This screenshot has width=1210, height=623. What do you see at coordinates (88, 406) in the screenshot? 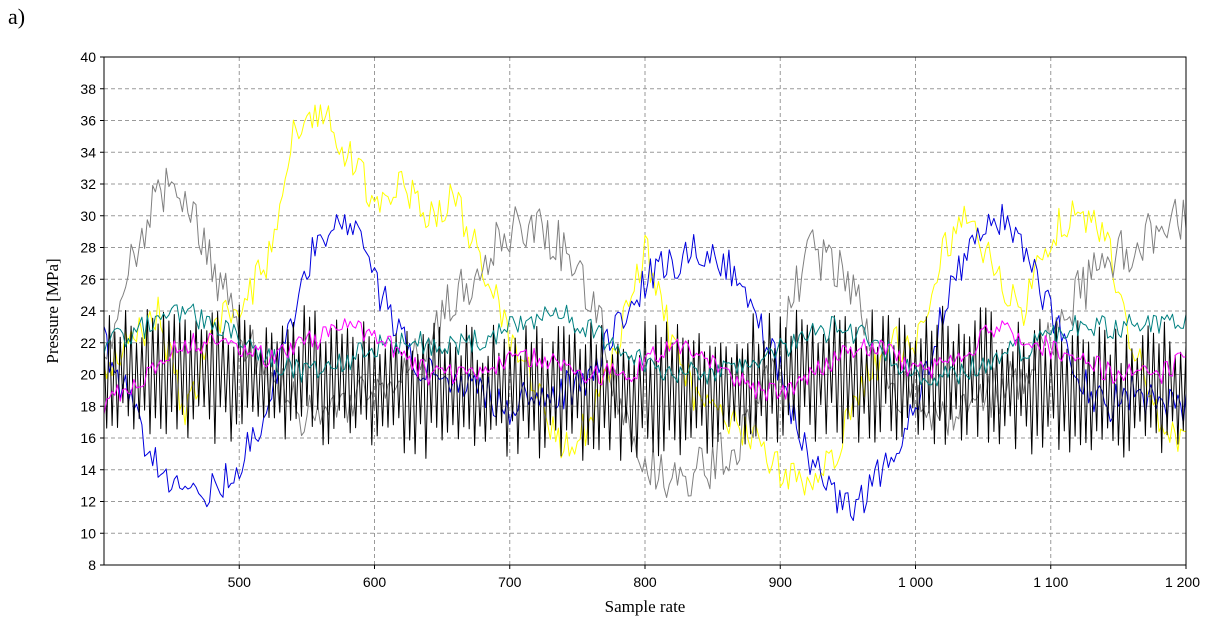
I see `y-tick-label: 18` at bounding box center [88, 406].